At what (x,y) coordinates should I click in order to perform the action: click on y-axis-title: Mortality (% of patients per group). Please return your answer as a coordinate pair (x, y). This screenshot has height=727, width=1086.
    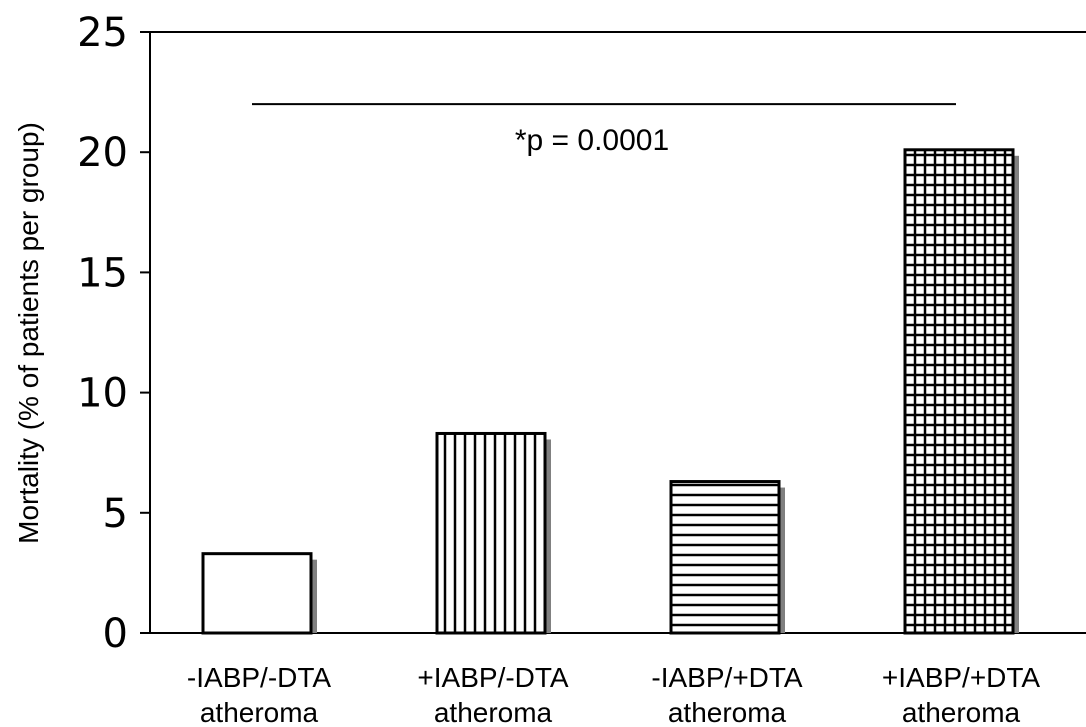
    Looking at the image, I should click on (28, 333).